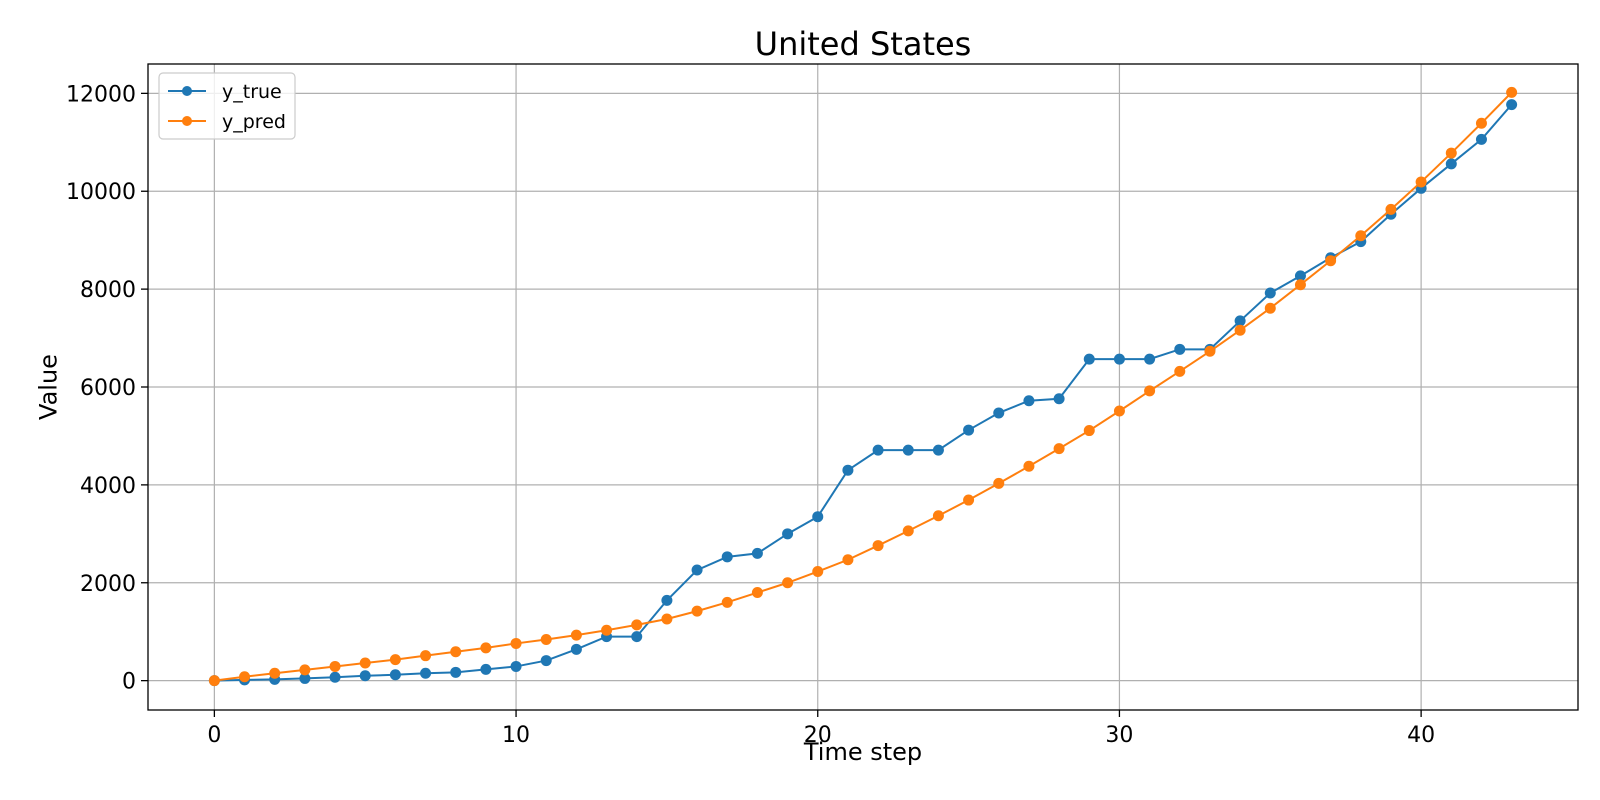  I want to click on x-tick-label: 0, so click(214, 735).